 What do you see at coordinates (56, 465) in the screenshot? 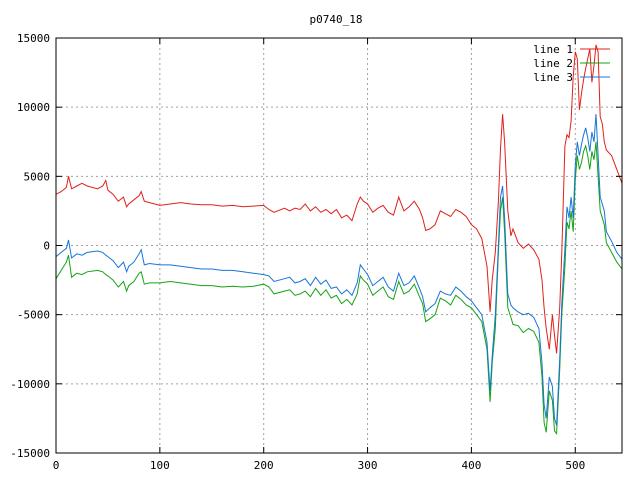
I see `x-tick-label: 0` at bounding box center [56, 465].